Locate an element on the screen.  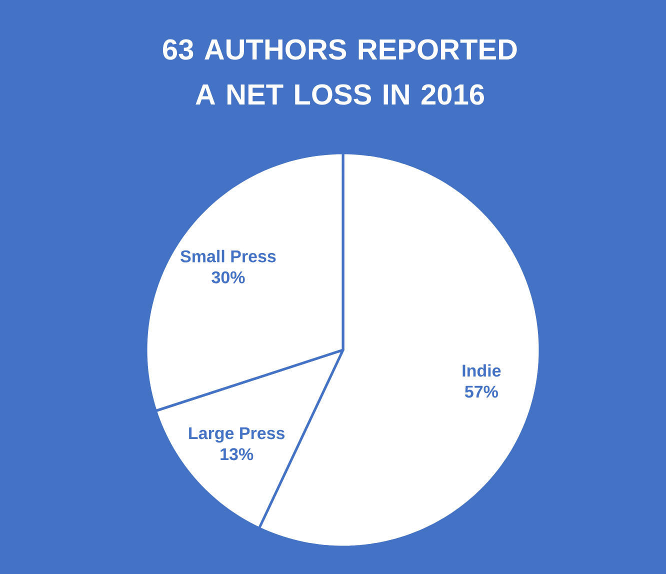
data-label: 13% is located at coordinates (237, 454).